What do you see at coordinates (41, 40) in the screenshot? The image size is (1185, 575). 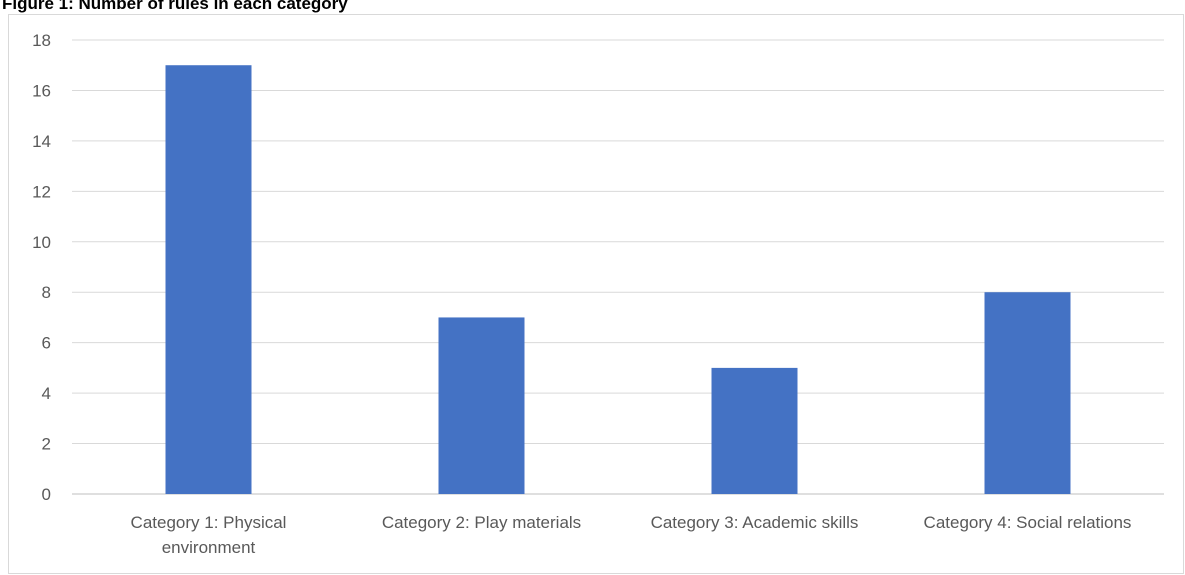 I see `y-tick-label: 18` at bounding box center [41, 40].